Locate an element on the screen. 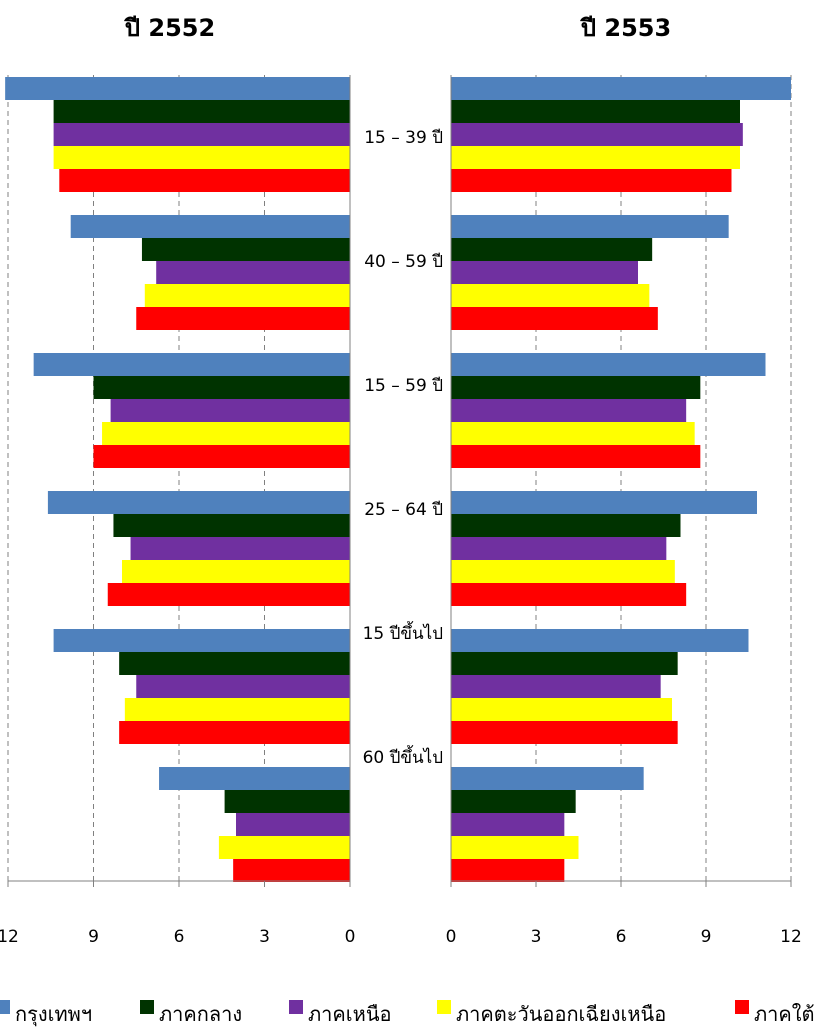 The width and height of the screenshot is (829, 1031). bar-2552-s2-c2 is located at coordinates (230, 410).